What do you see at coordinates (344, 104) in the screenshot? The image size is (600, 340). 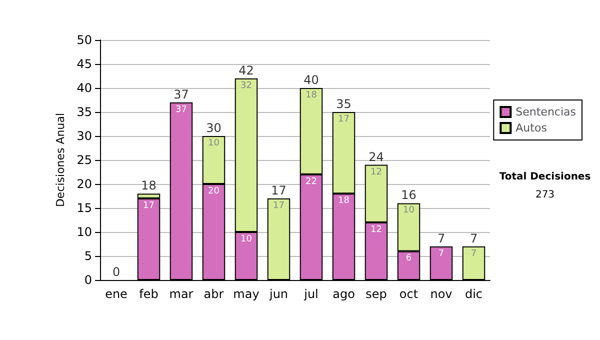 I see `total-label: 35` at bounding box center [344, 104].